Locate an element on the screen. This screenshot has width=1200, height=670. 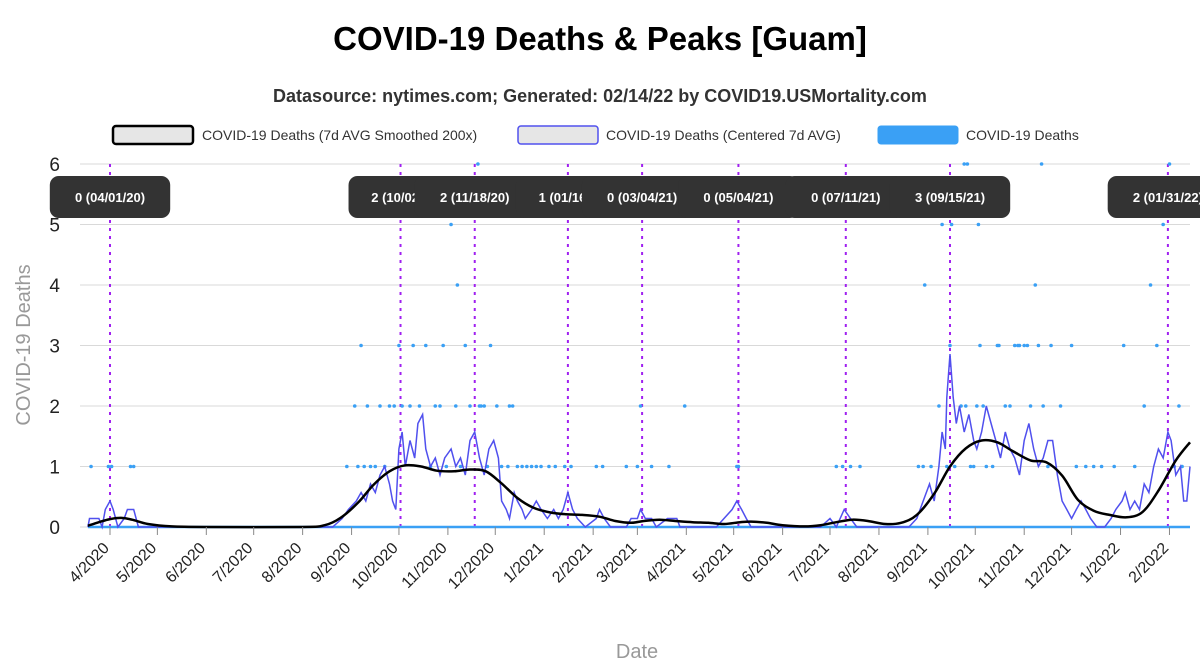
x-tick-label: 10/2020 is located at coordinates (375, 566).